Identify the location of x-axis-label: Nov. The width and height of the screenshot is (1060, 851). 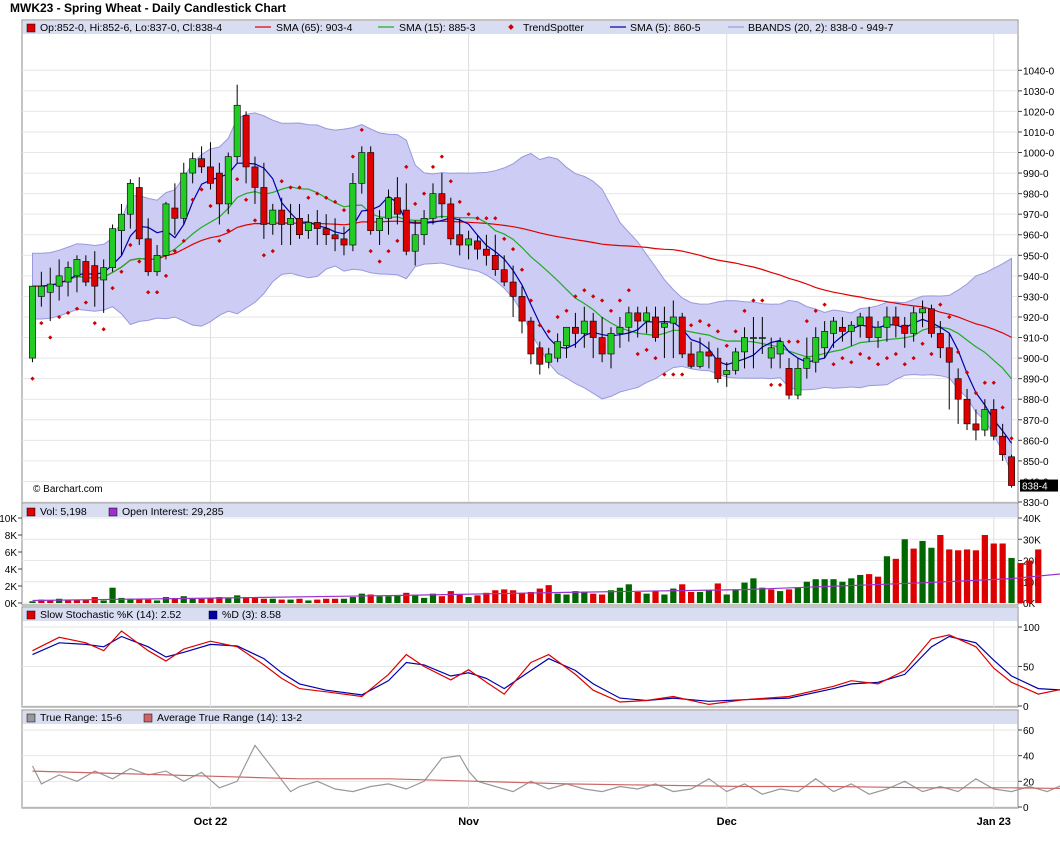
(469, 822).